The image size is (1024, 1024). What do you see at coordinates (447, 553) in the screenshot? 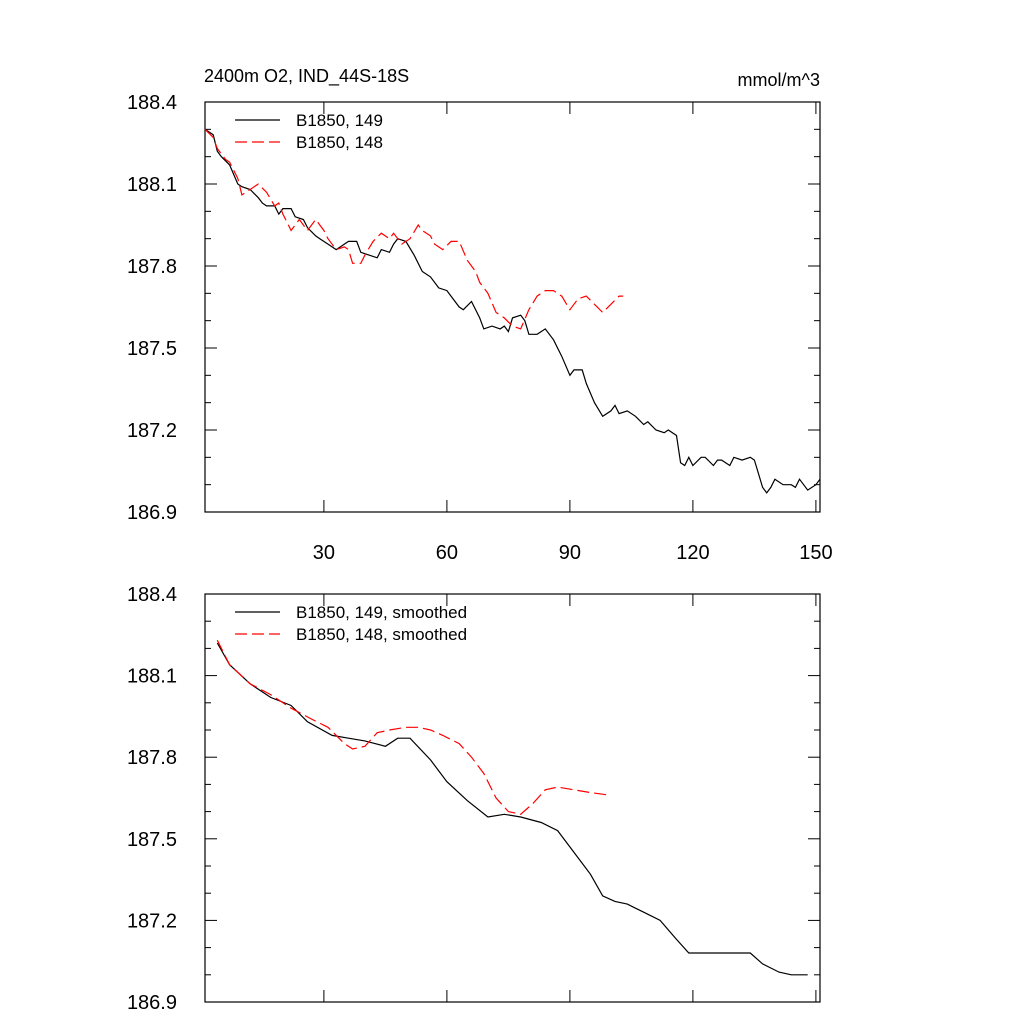
I see `x-tick-label: 60` at bounding box center [447, 553].